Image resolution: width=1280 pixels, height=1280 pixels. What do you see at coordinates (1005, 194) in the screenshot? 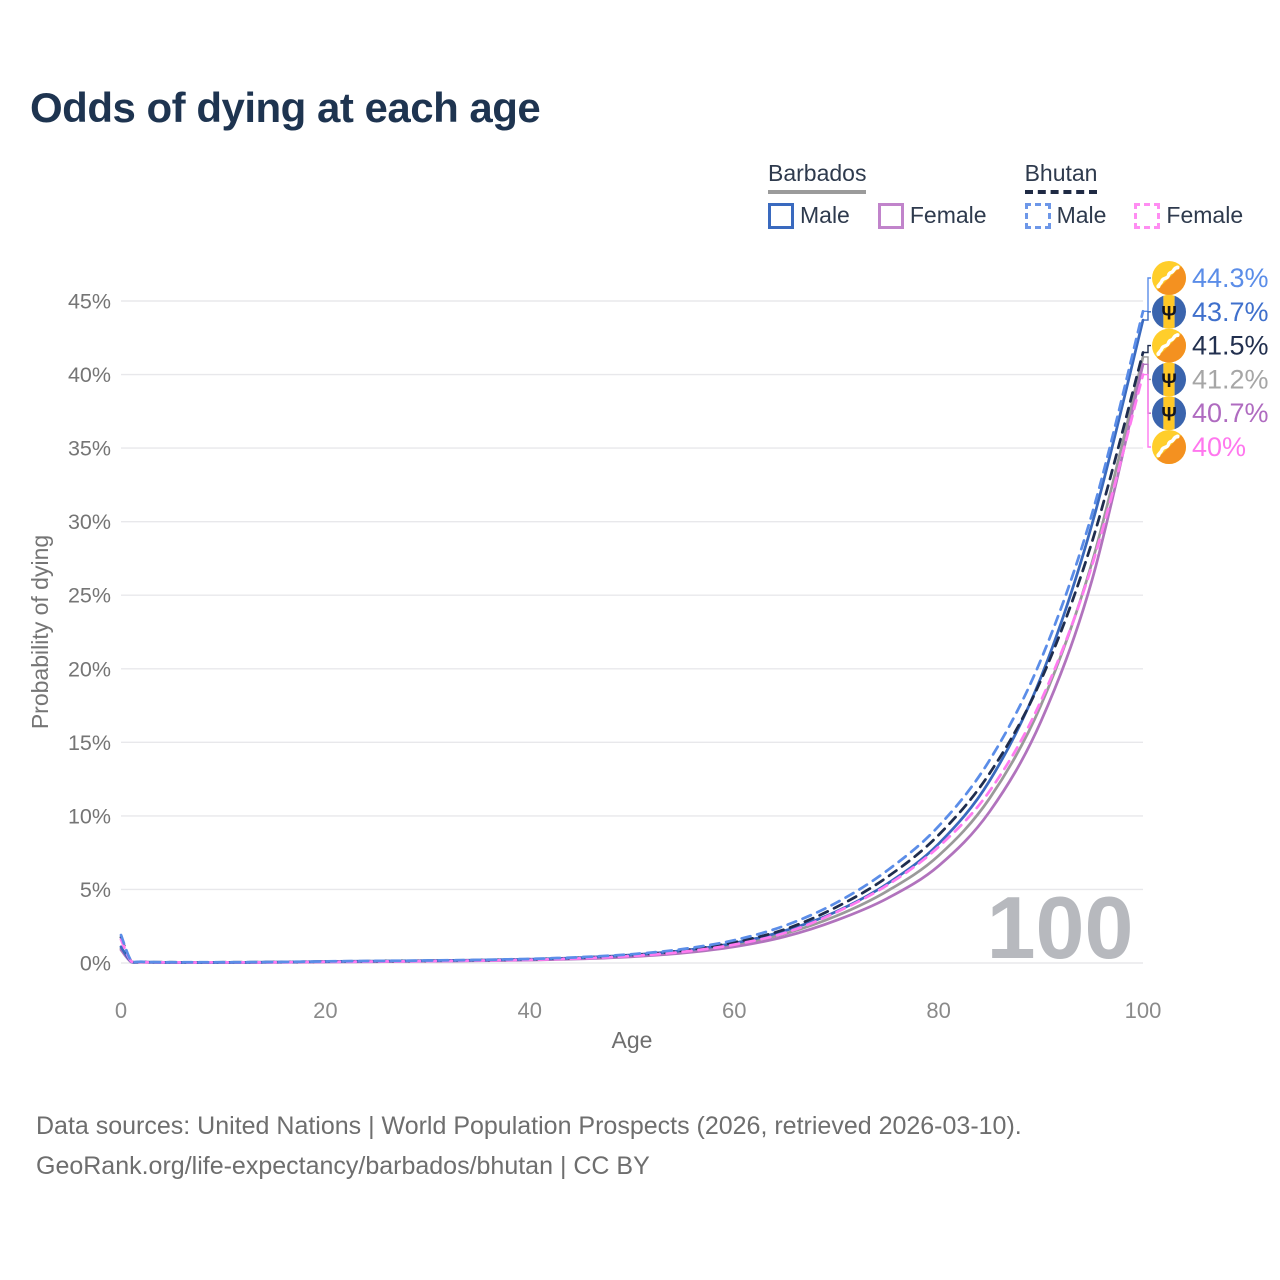
I see `legend: Barbados Male Female Bhutan Male` at bounding box center [1005, 194].